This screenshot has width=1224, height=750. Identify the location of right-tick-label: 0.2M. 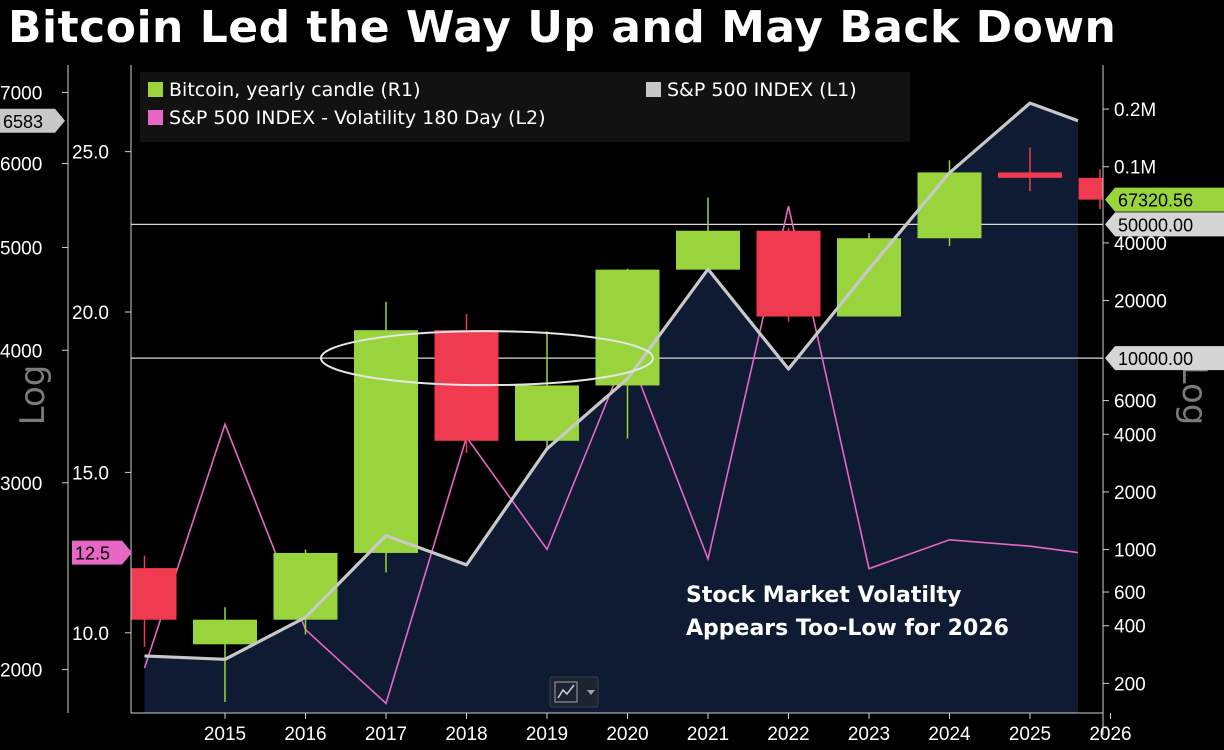
(1135, 110).